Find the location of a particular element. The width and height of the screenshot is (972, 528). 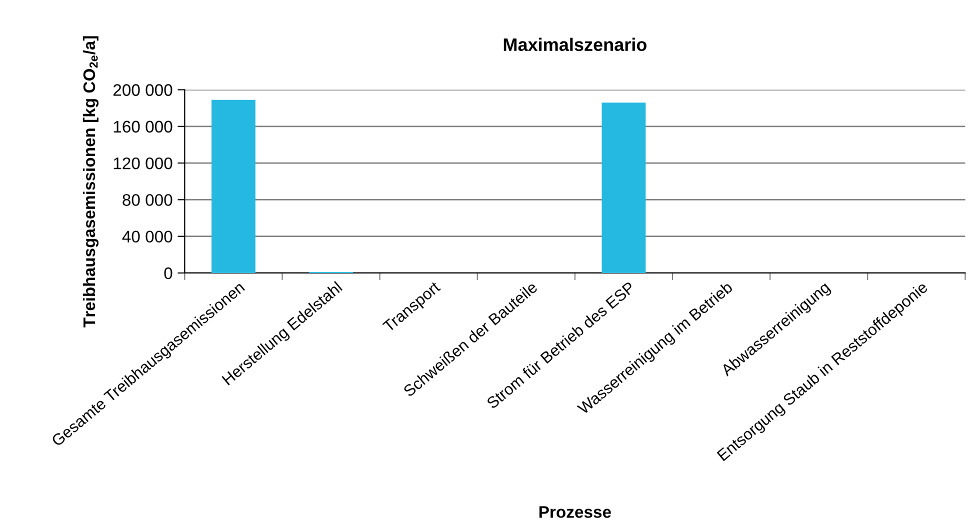

y-tick-label: 0 is located at coordinates (168, 273).